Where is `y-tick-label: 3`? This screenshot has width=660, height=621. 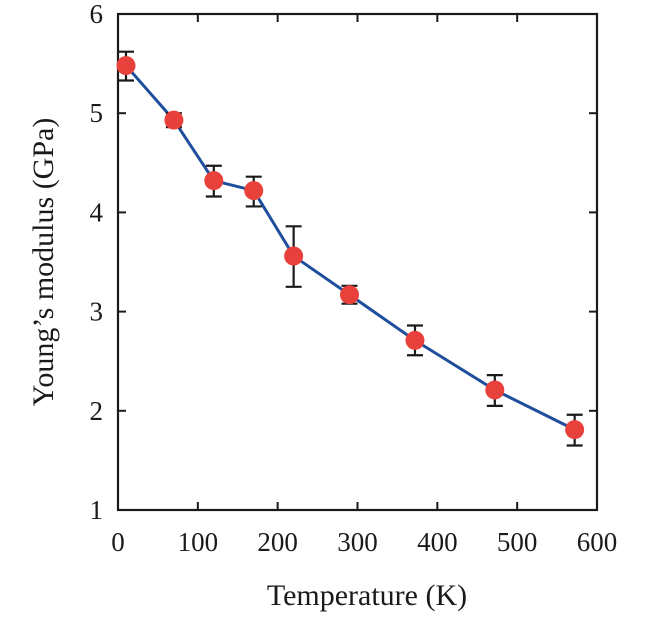
y-tick-label: 3 is located at coordinates (97, 312).